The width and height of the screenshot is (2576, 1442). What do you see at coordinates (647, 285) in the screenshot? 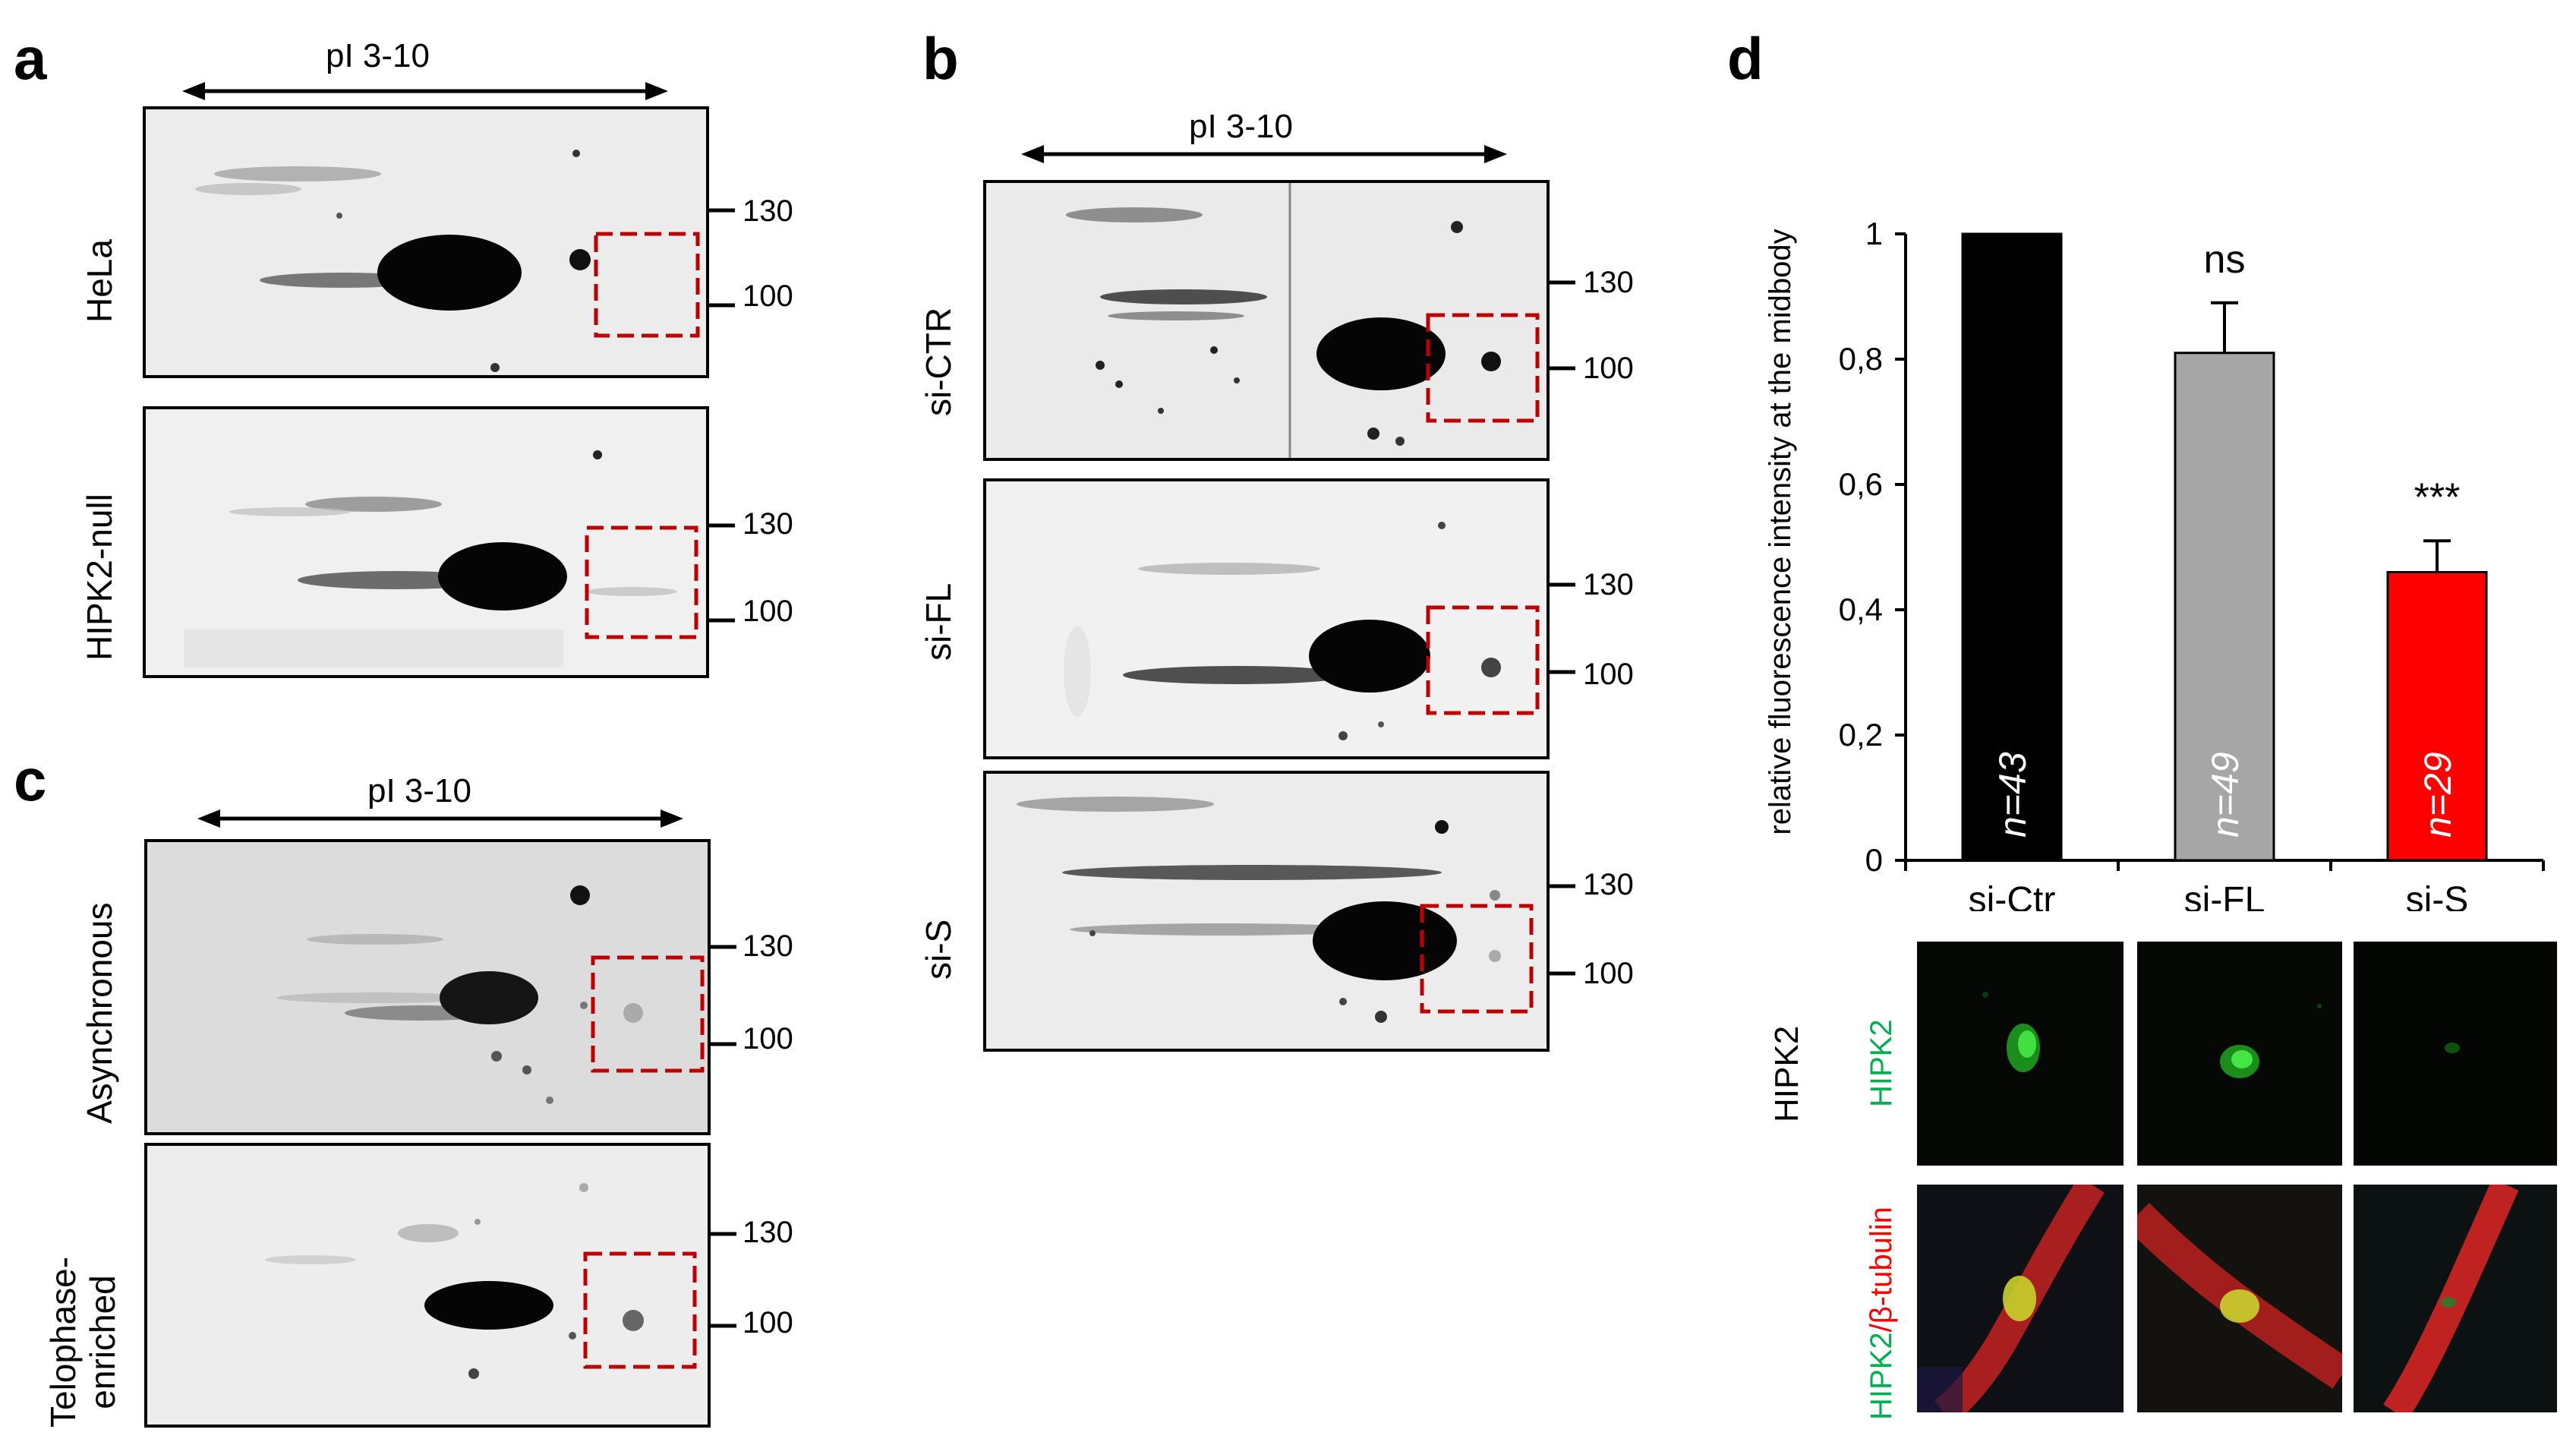
I see `roi-box-hela` at bounding box center [647, 285].